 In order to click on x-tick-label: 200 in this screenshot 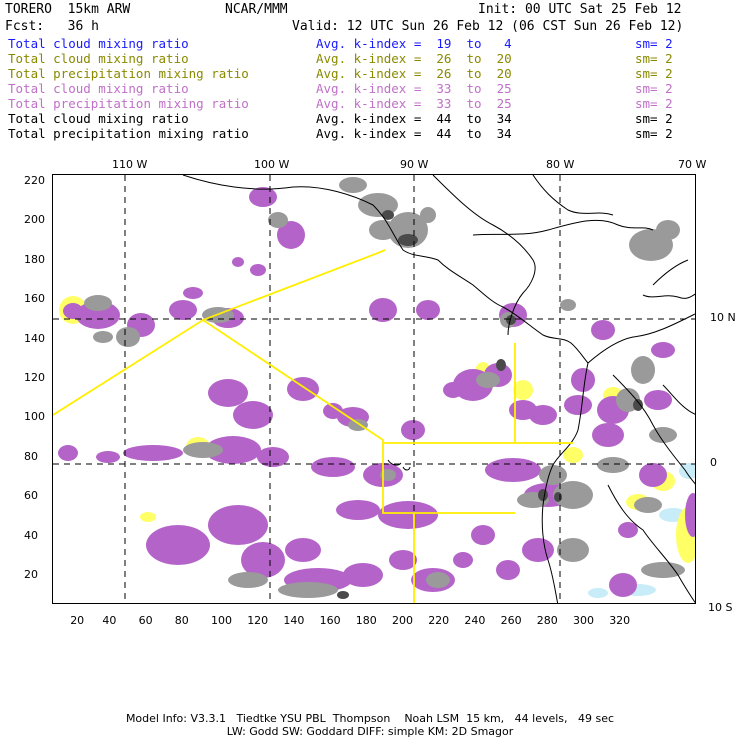, I will do `click(402, 620)`.